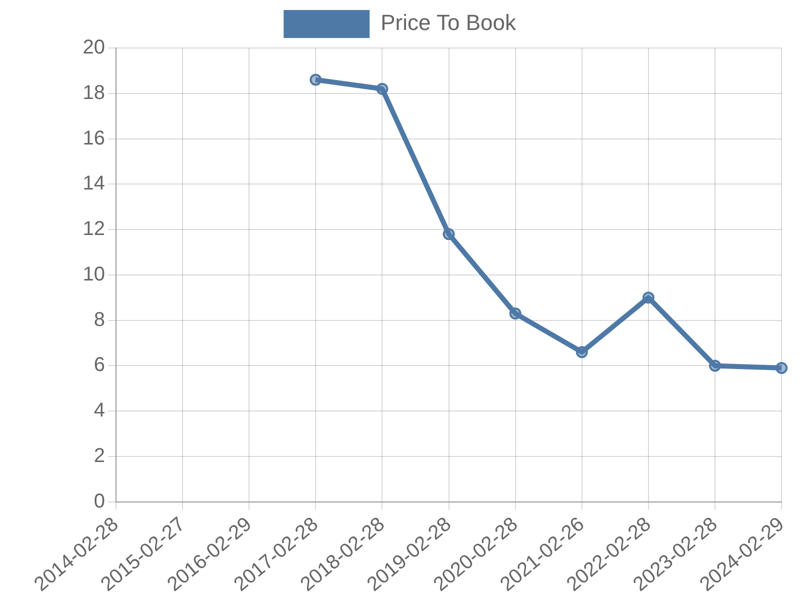 Image resolution: width=800 pixels, height=600 pixels. Describe the element at coordinates (93, 274) in the screenshot. I see `y-tick-label: 10` at that location.